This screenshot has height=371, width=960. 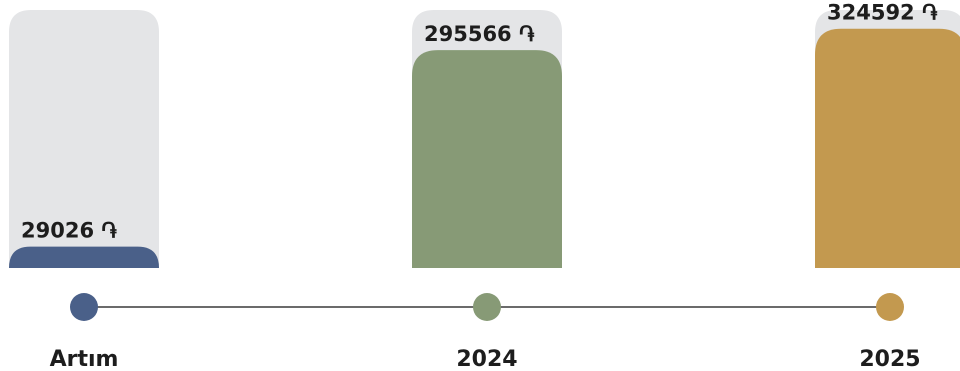 I want to click on value-label-0: 29026 ֏, so click(x=69, y=231).